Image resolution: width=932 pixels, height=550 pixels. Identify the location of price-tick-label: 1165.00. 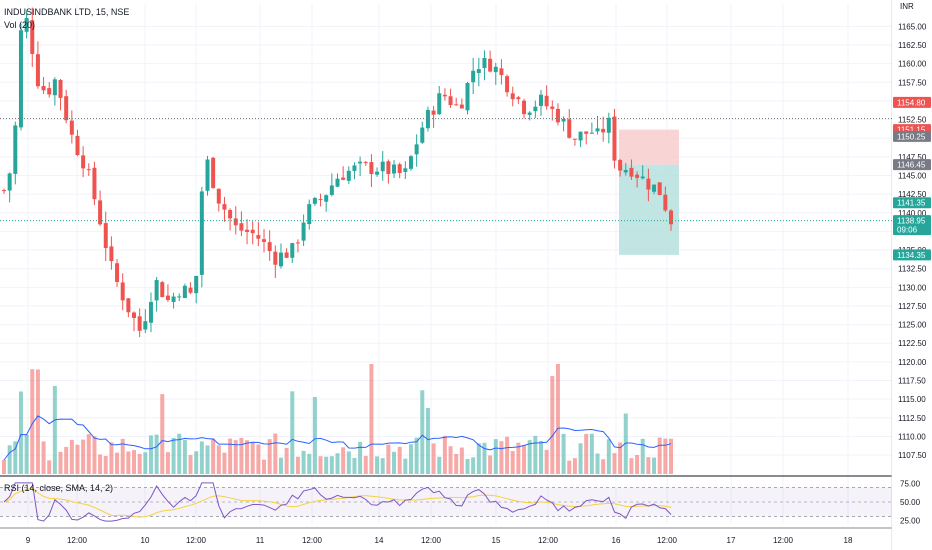
(912, 26).